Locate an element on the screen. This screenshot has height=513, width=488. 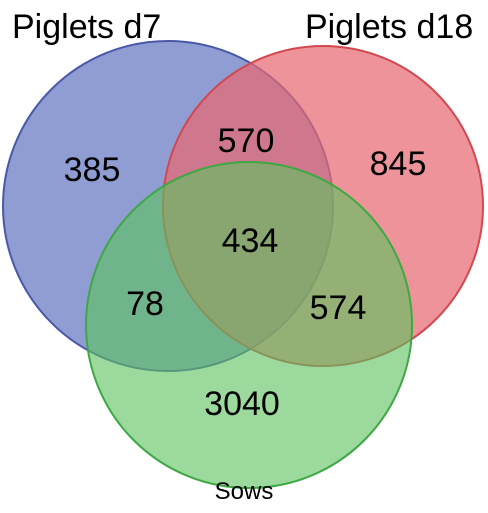
label-piglets-d18: Piglets d18 is located at coordinates (389, 27).